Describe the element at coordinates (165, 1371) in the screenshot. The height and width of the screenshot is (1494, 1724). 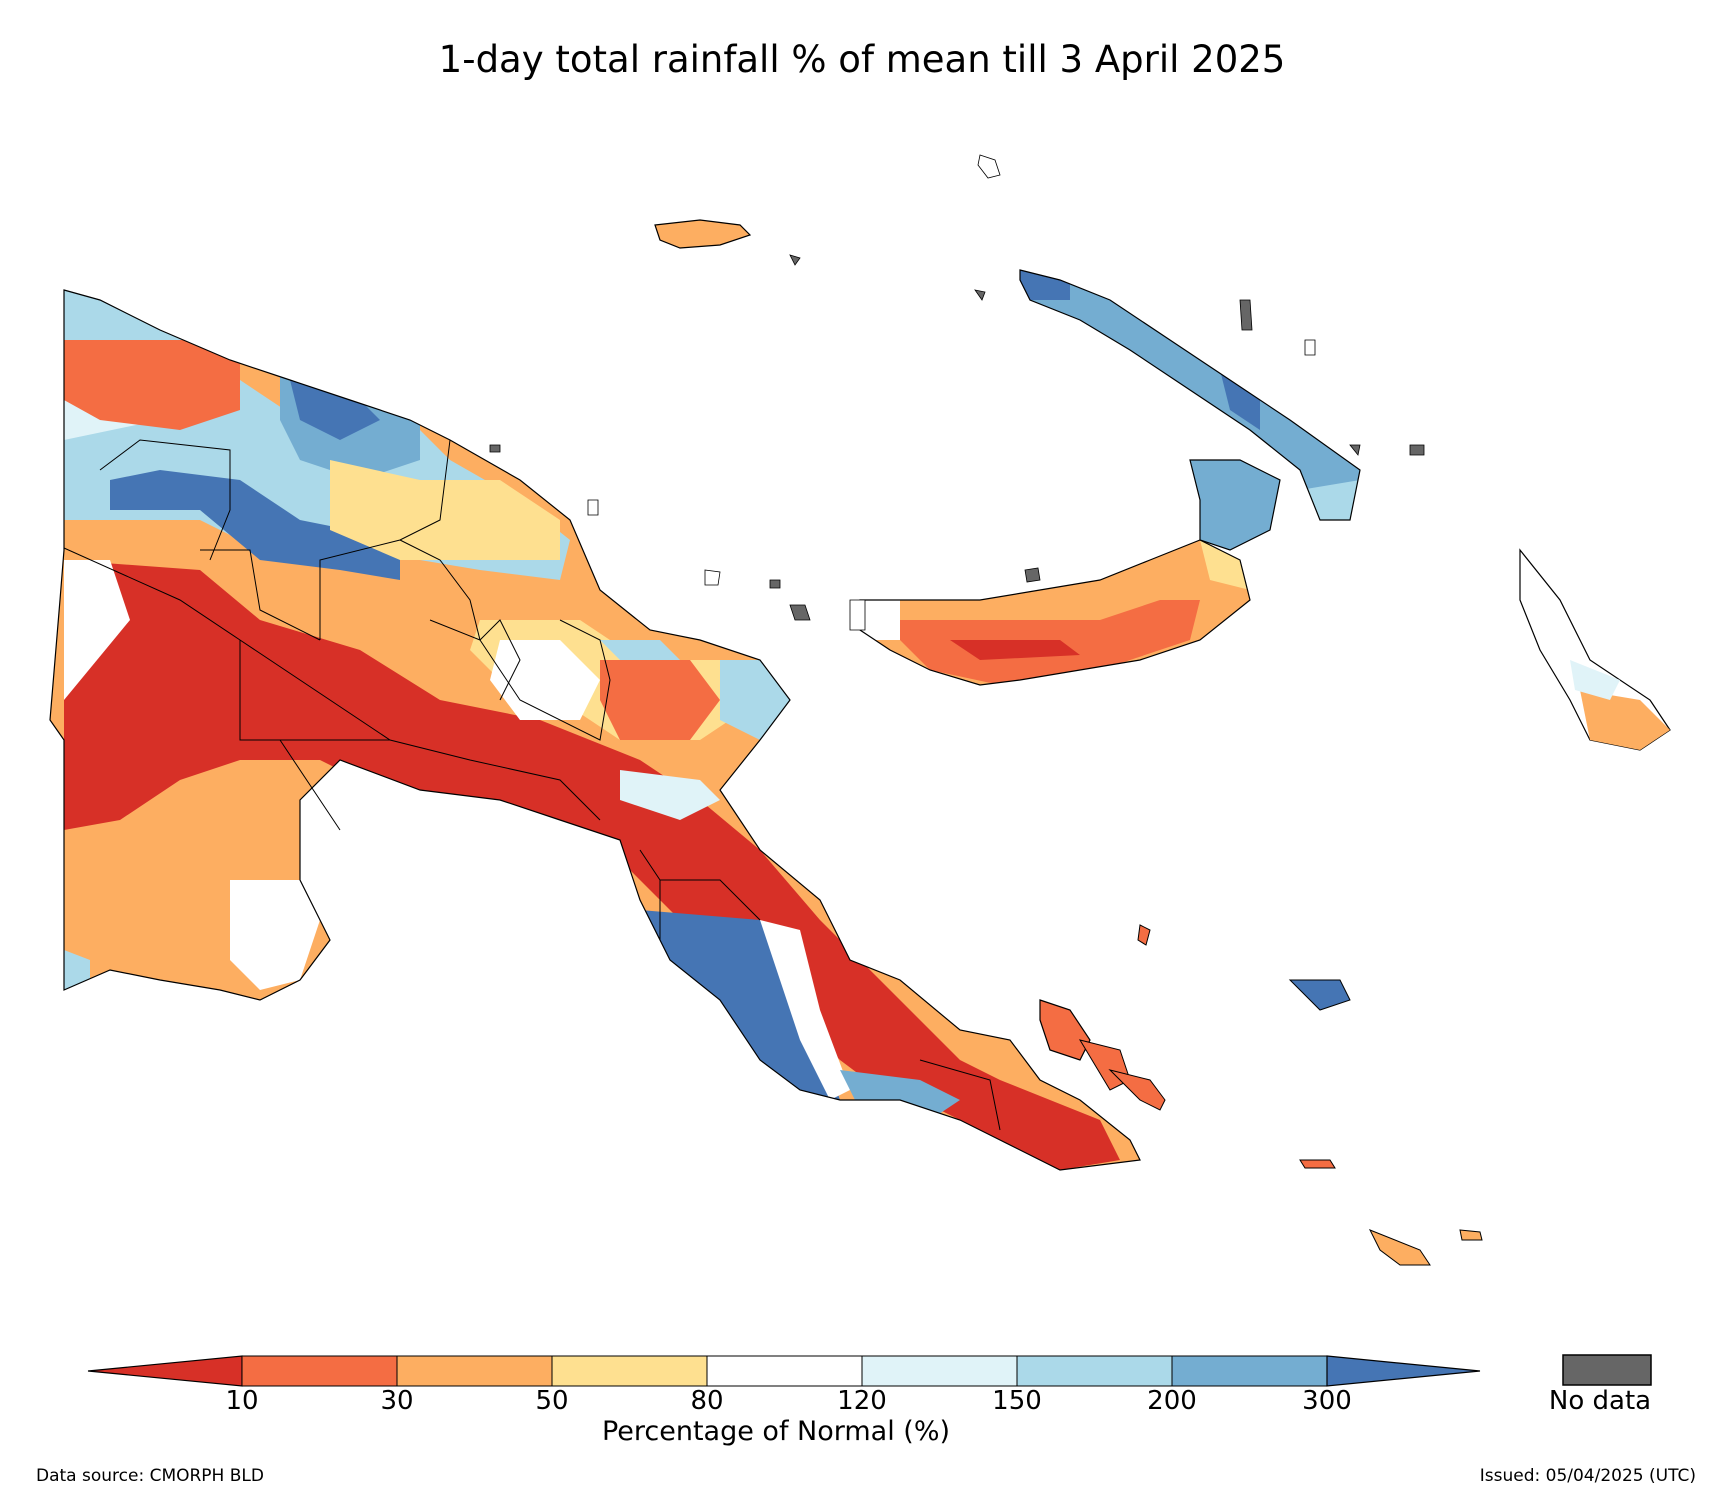
I see `colorbar-low-arrow` at that location.